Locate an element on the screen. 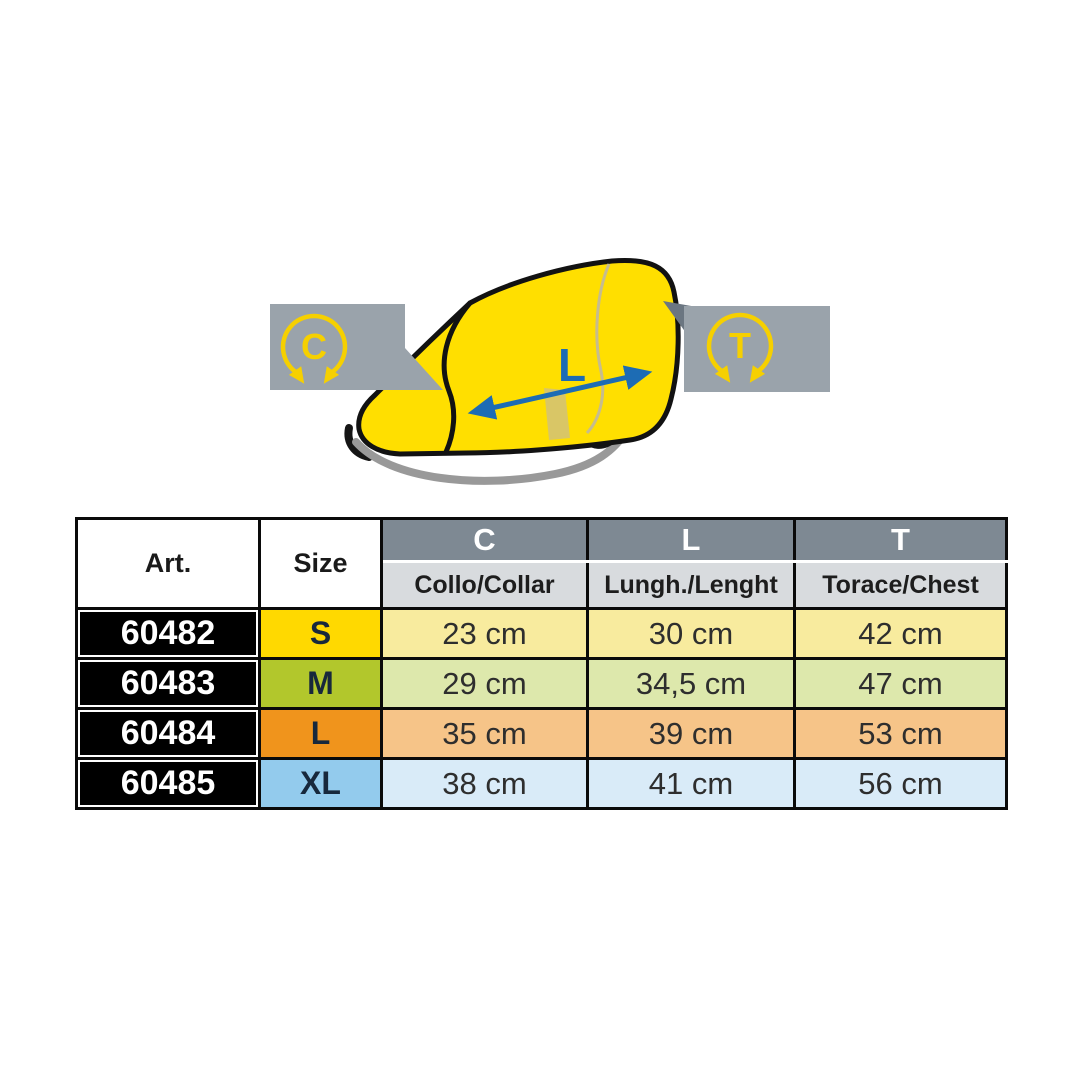 This screenshot has width=1080, height=1080. vest-illustration: L C T is located at coordinates (550, 371).